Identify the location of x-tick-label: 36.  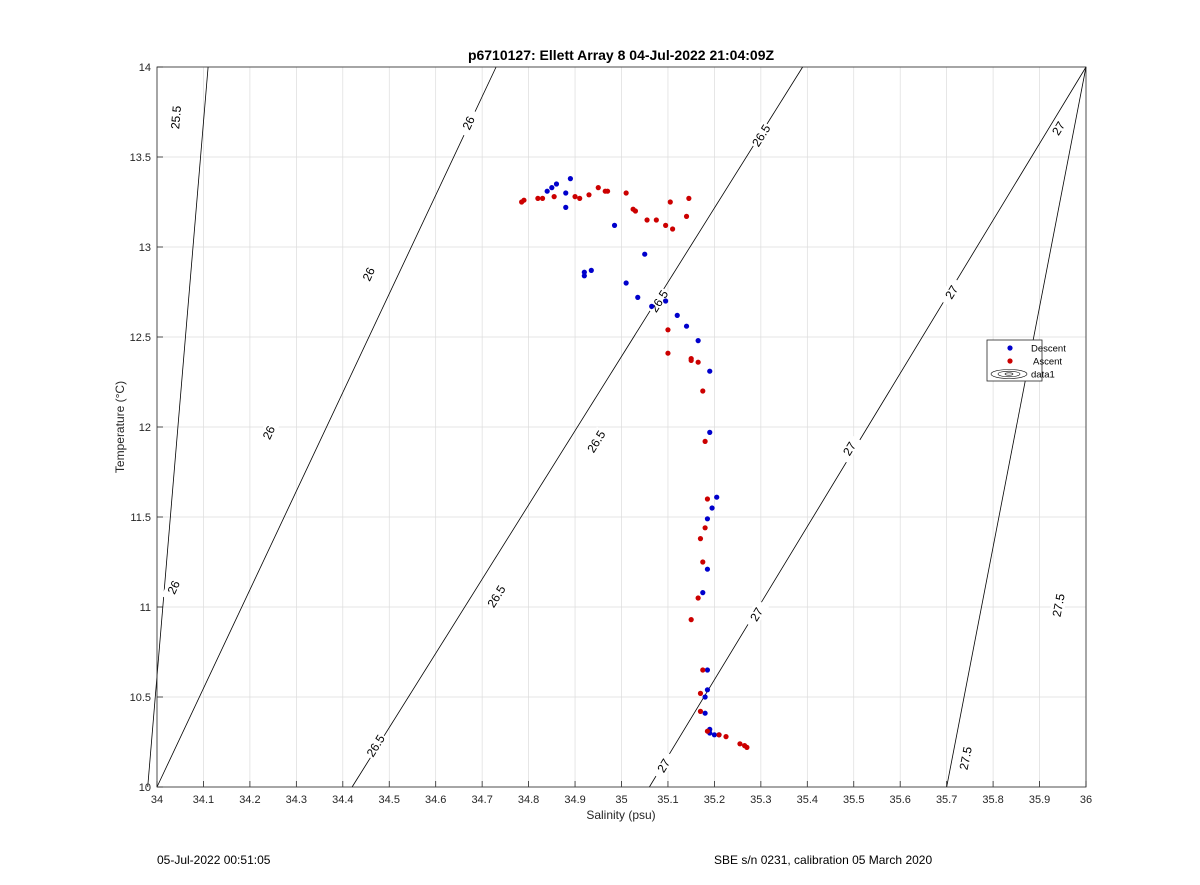
(1086, 800).